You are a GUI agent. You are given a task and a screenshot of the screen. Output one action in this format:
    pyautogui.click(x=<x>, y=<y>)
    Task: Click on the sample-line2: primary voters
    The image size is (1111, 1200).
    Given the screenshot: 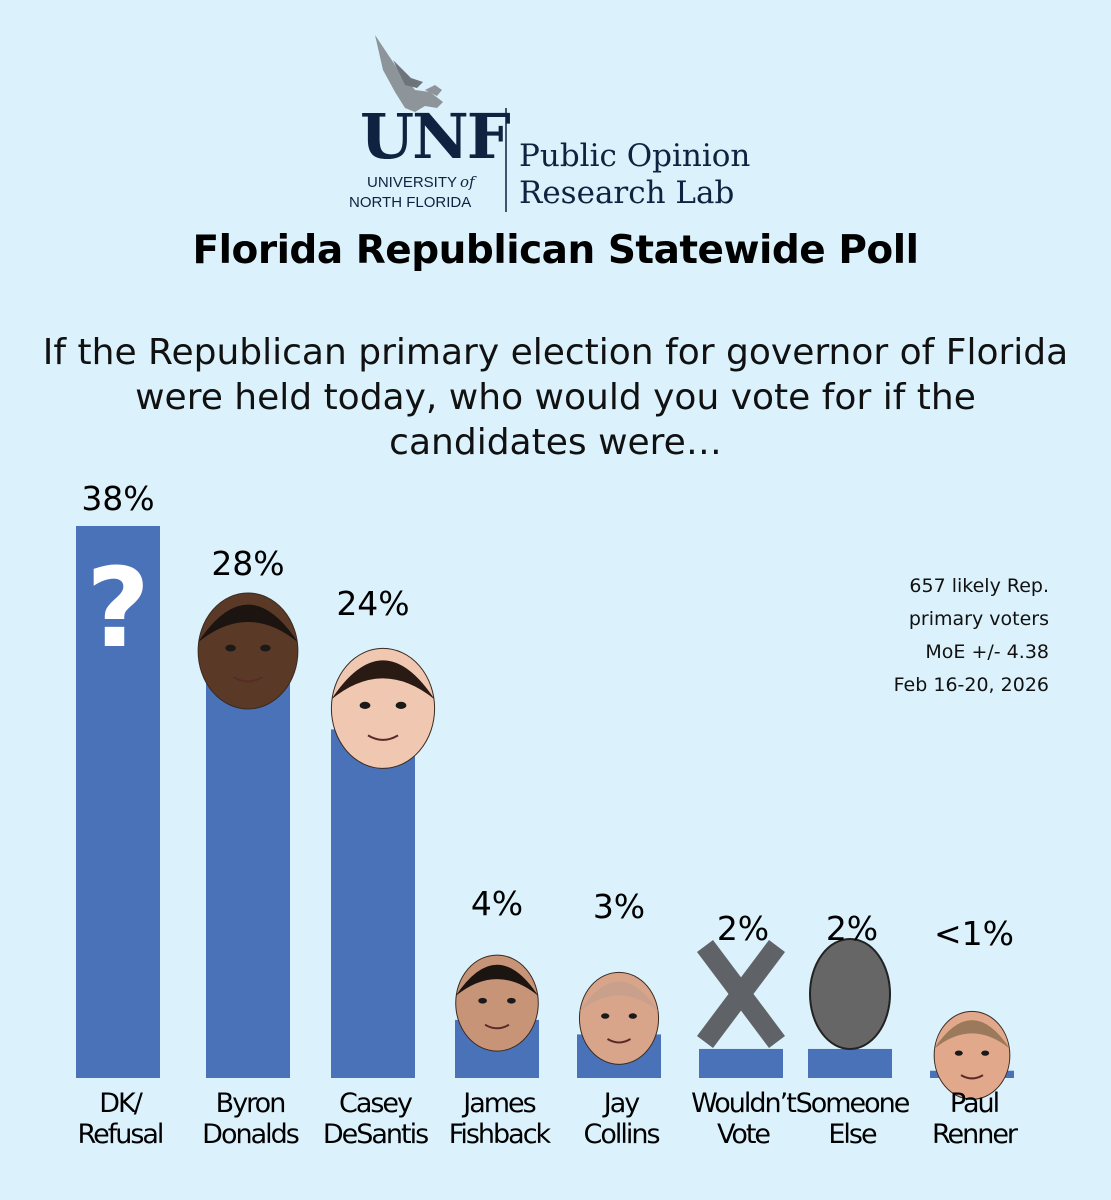 What is the action you would take?
    pyautogui.click(x=978, y=619)
    